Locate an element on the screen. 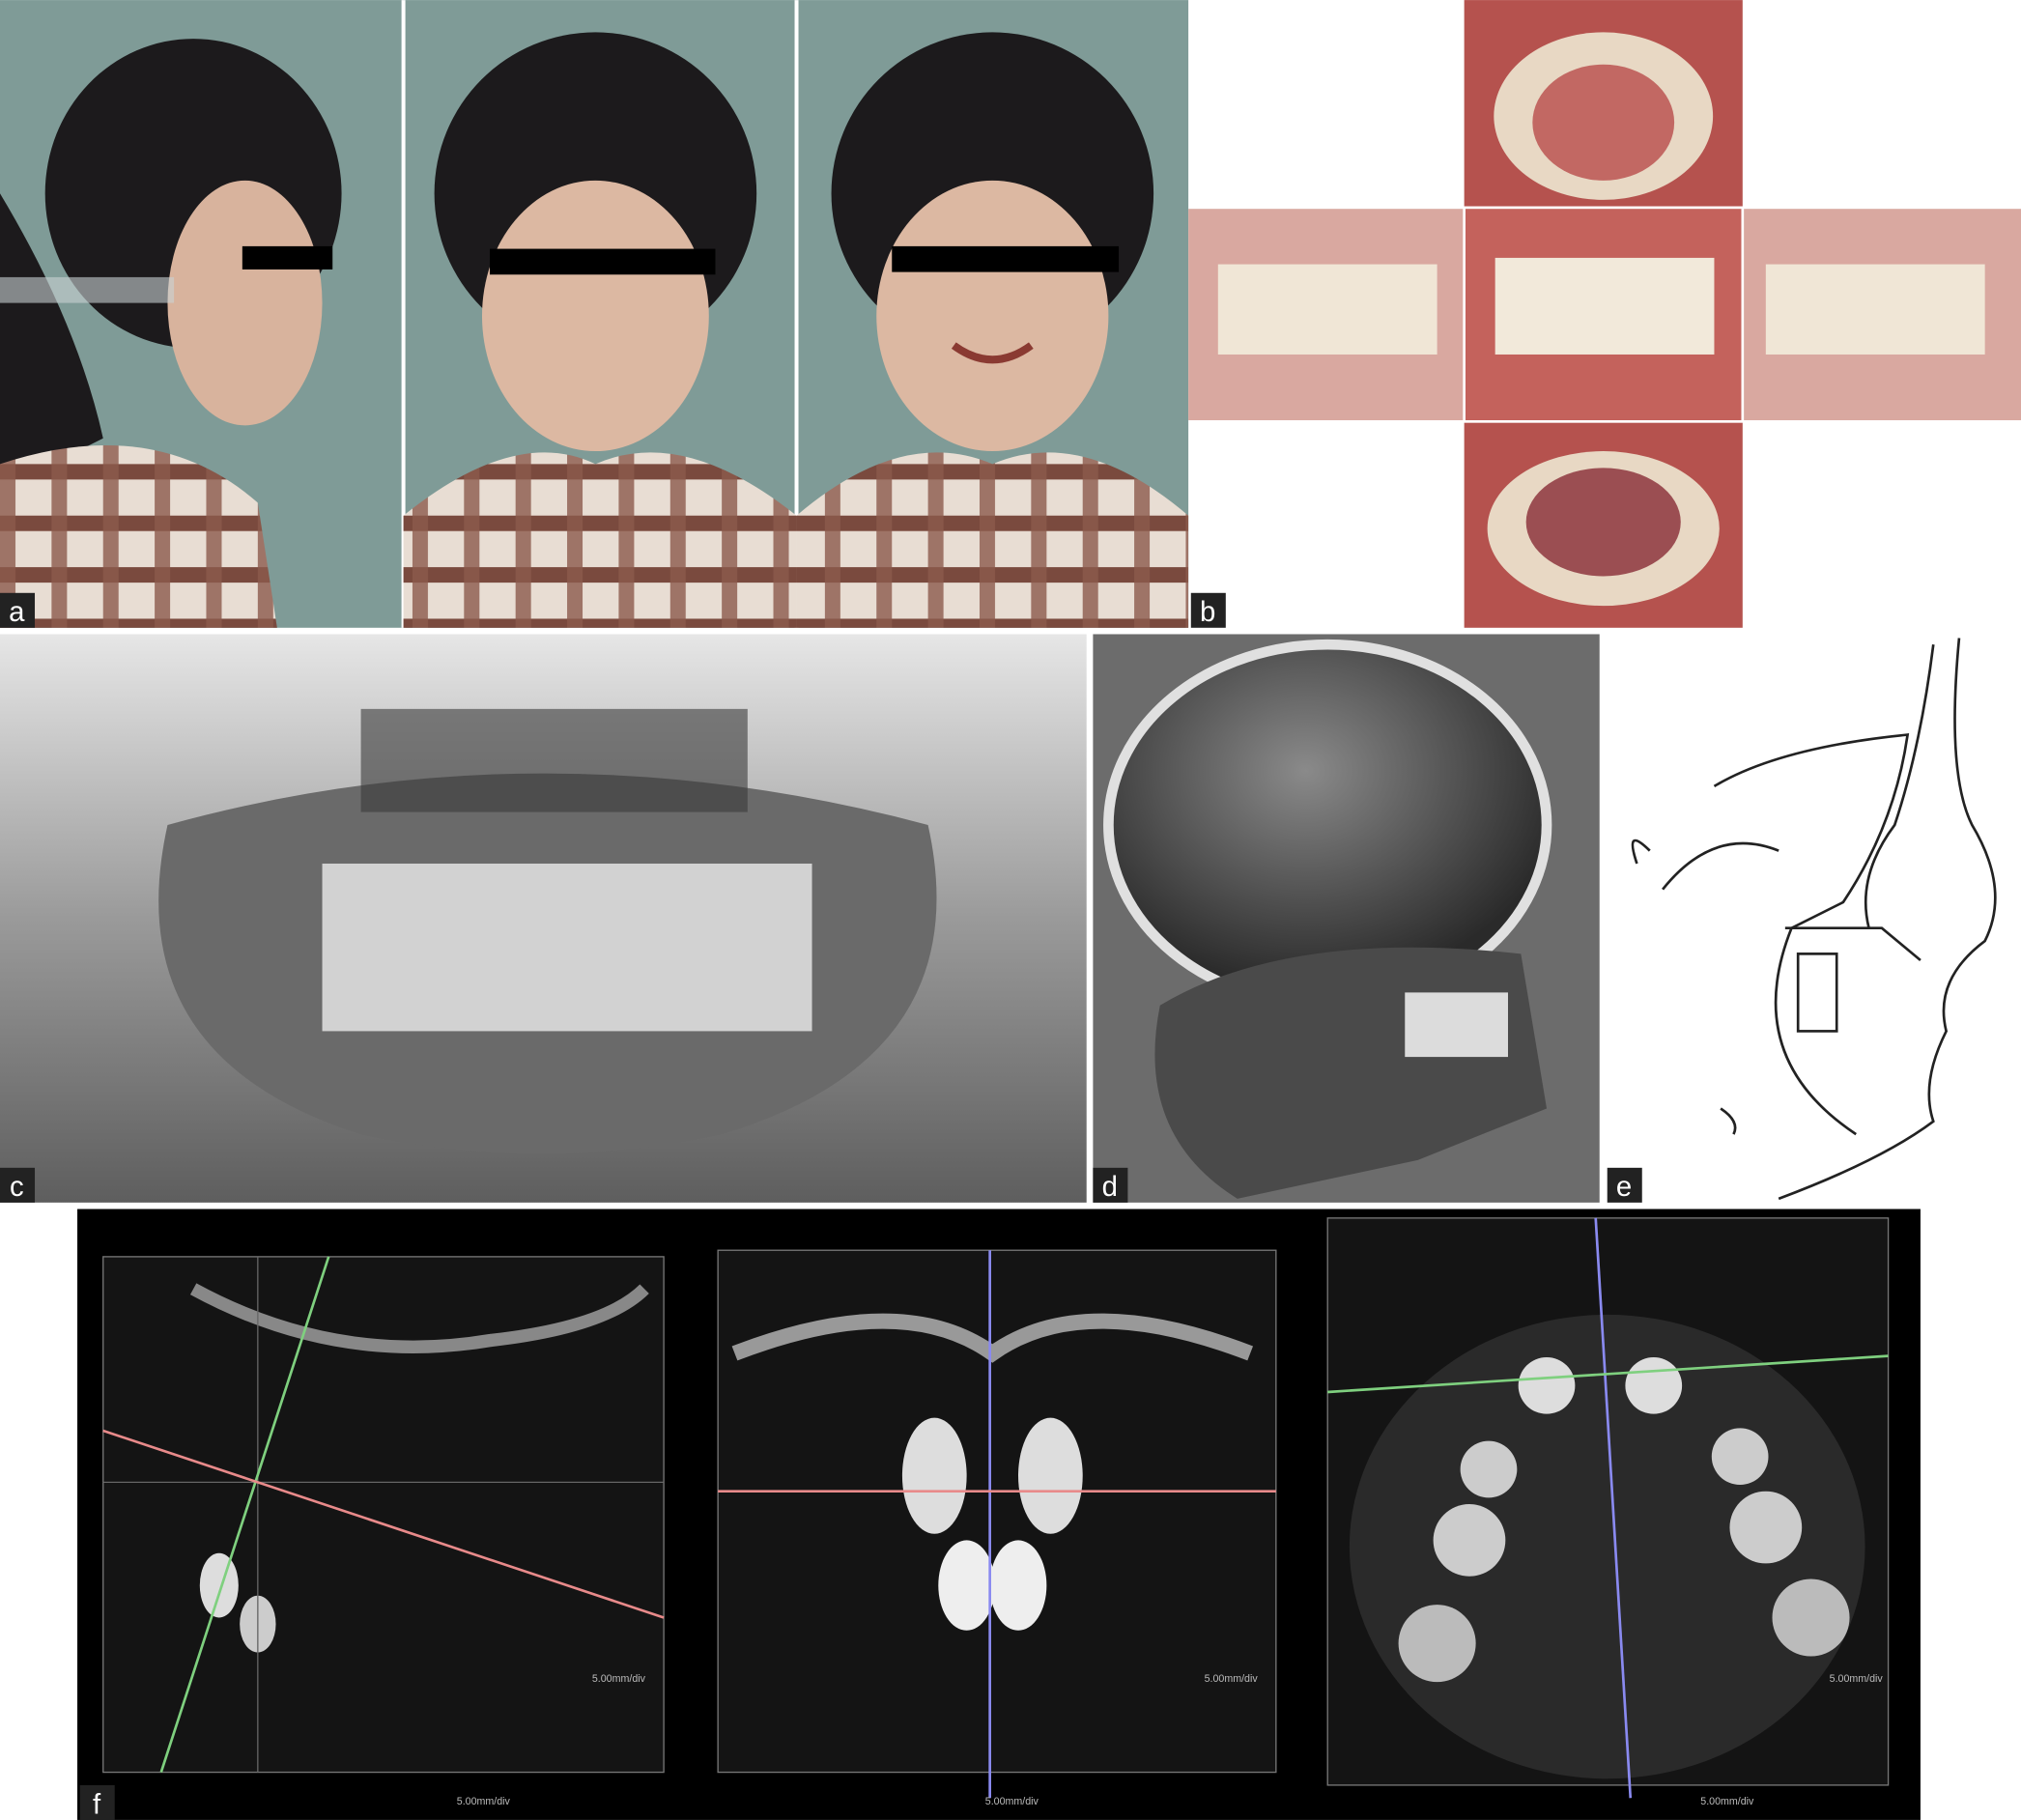  panel-label: b is located at coordinates (1207, 612).